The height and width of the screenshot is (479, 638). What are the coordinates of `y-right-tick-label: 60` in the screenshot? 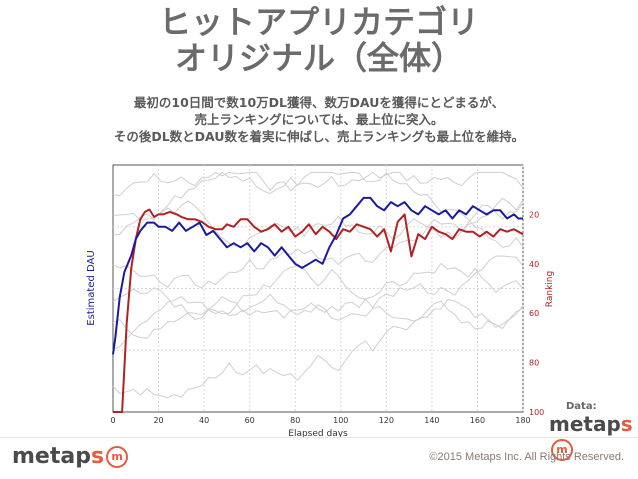 It's located at (534, 313).